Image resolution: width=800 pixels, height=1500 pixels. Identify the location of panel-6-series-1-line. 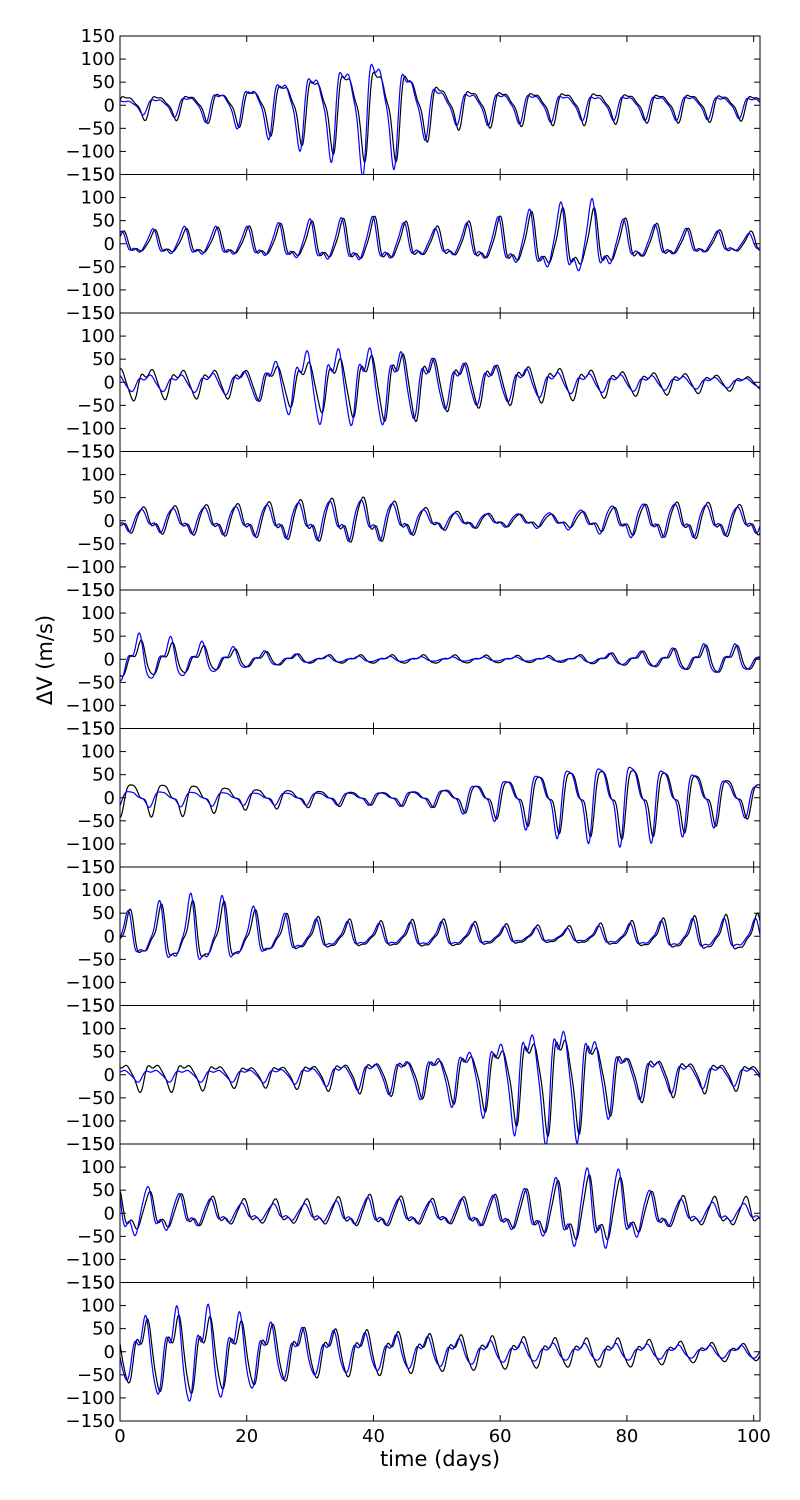
(440, 805).